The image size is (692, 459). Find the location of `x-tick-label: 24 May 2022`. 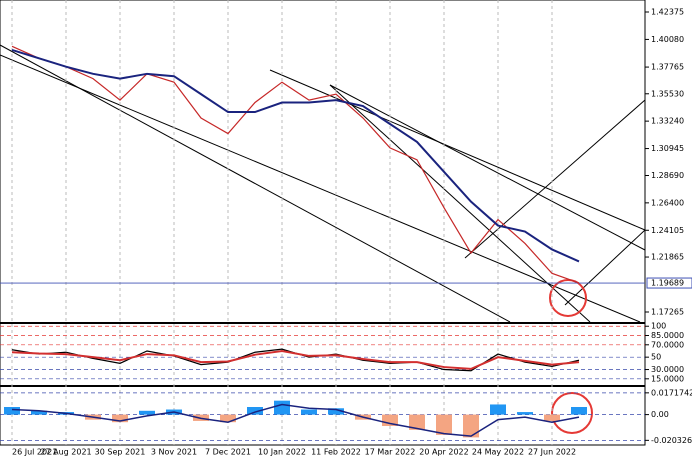

x-tick-label: 24 May 2022 is located at coordinates (498, 452).